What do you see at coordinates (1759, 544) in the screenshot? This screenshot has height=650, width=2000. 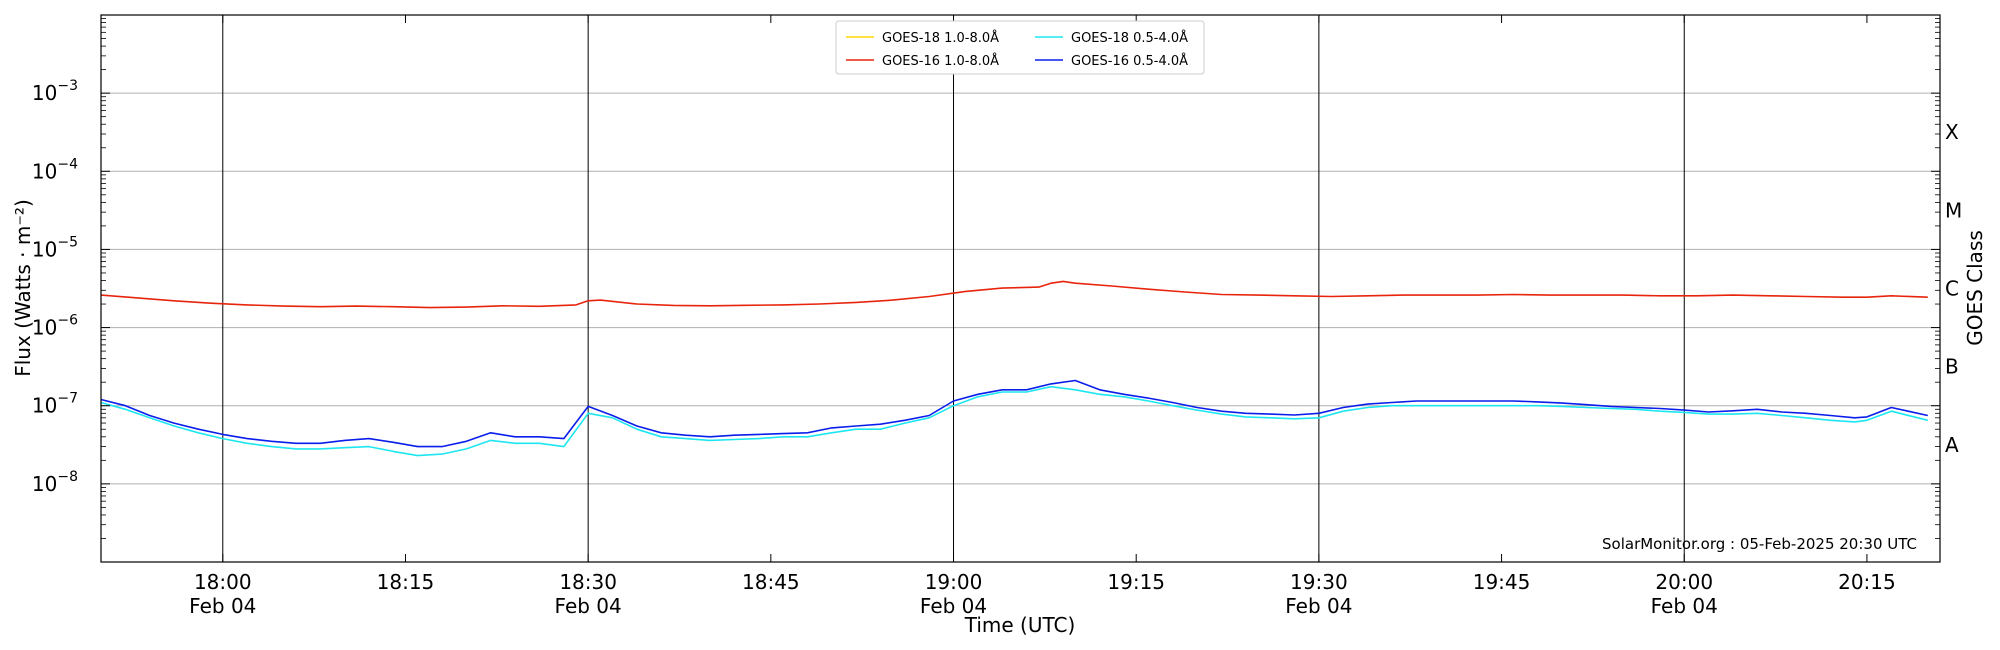 I see `source-annotation: SolarMonitor.org : 05-Feb-2025 20:30 UTC` at bounding box center [1759, 544].